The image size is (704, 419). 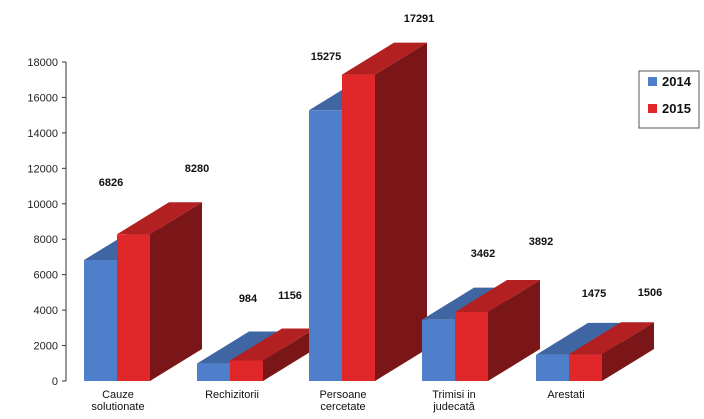 I want to click on category-label: solutionate, so click(x=117, y=407).